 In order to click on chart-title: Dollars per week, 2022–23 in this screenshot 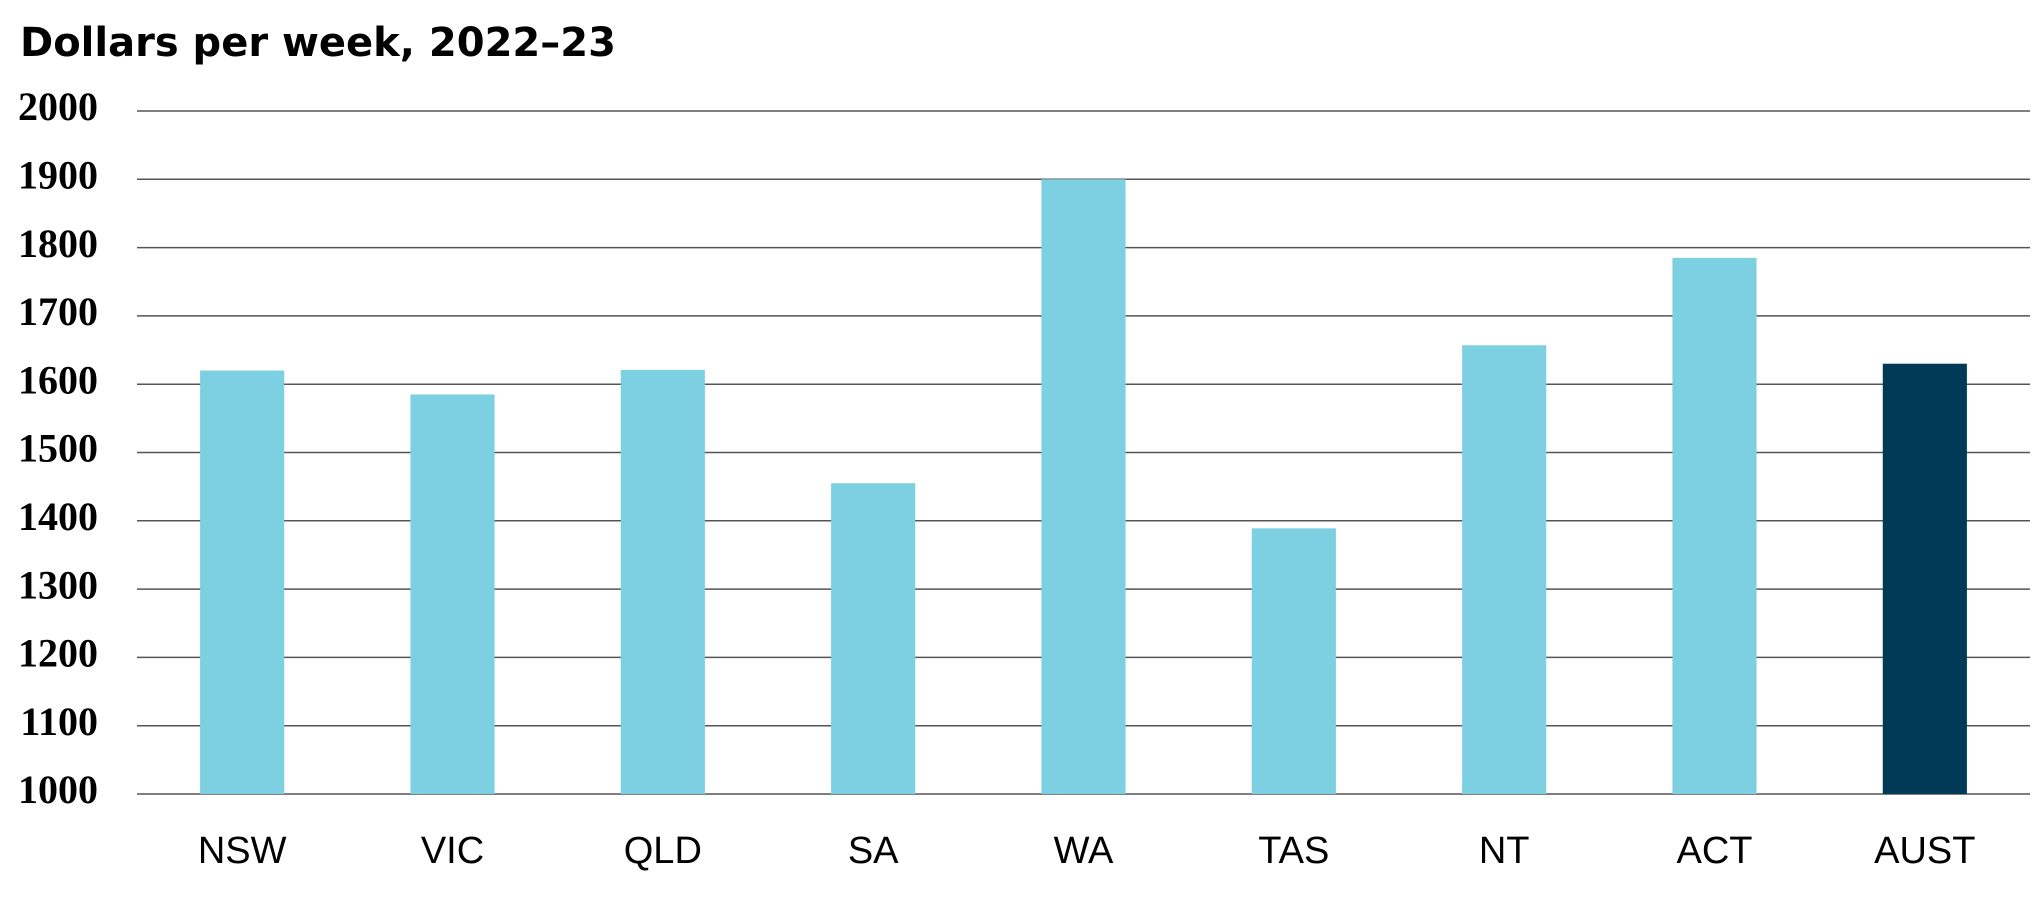, I will do `click(318, 43)`.